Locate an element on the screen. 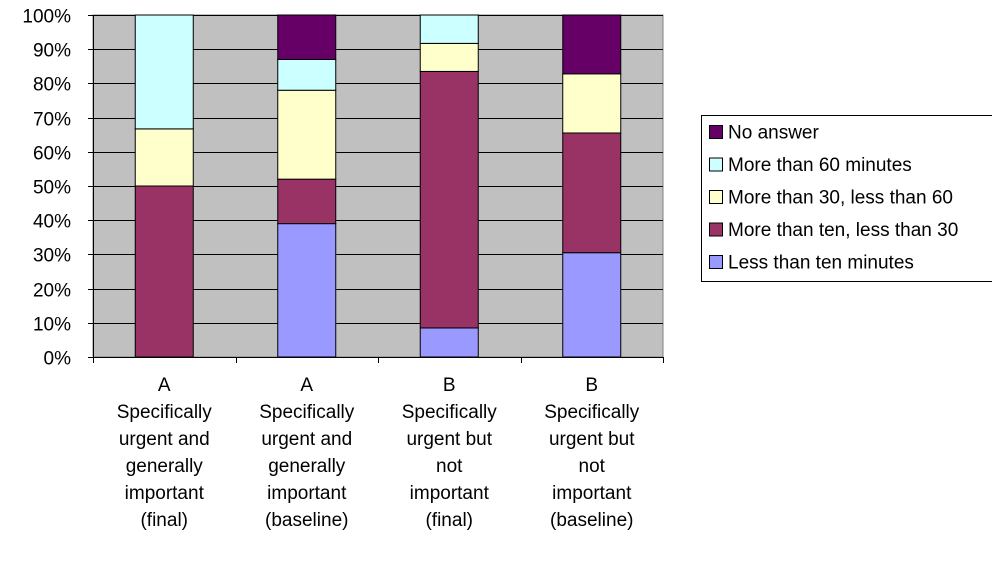  y-tick-label: 50% is located at coordinates (52, 188).